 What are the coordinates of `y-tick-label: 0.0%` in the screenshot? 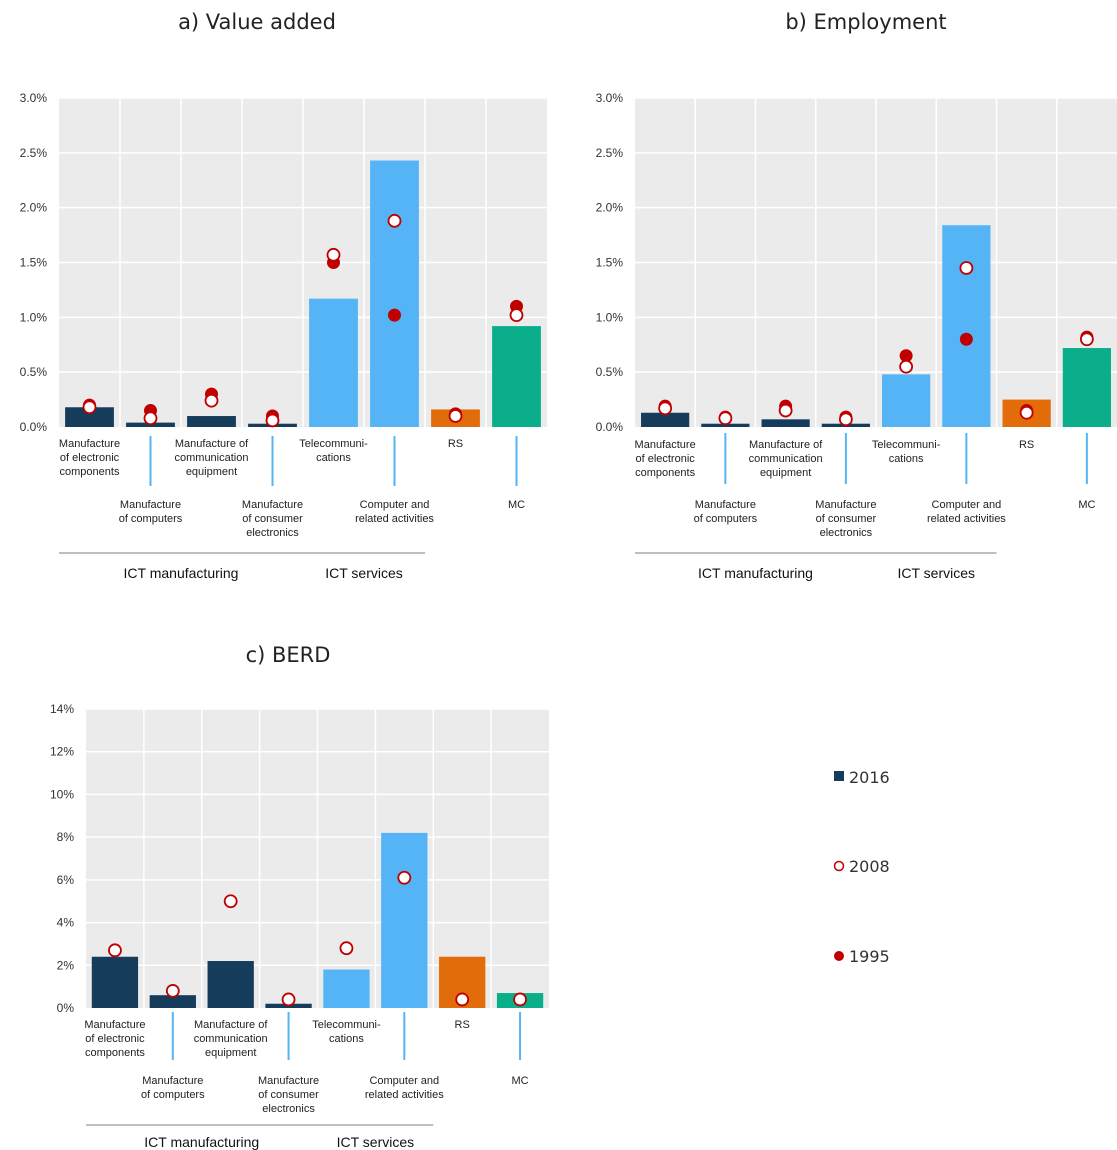 It's located at (610, 427).